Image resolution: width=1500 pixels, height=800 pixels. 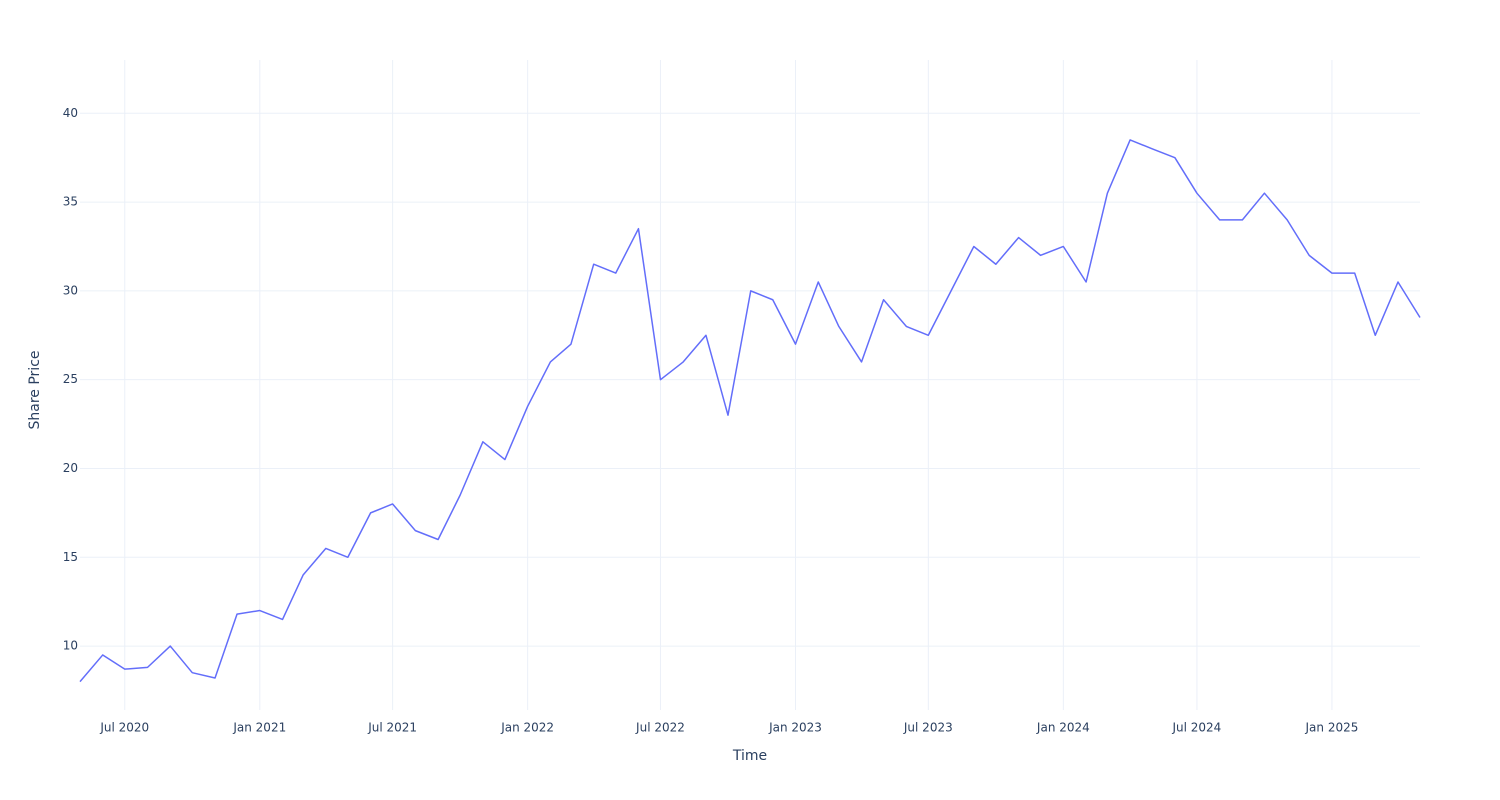 What do you see at coordinates (1063, 728) in the screenshot?
I see `x-tick-label: Jan 2024` at bounding box center [1063, 728].